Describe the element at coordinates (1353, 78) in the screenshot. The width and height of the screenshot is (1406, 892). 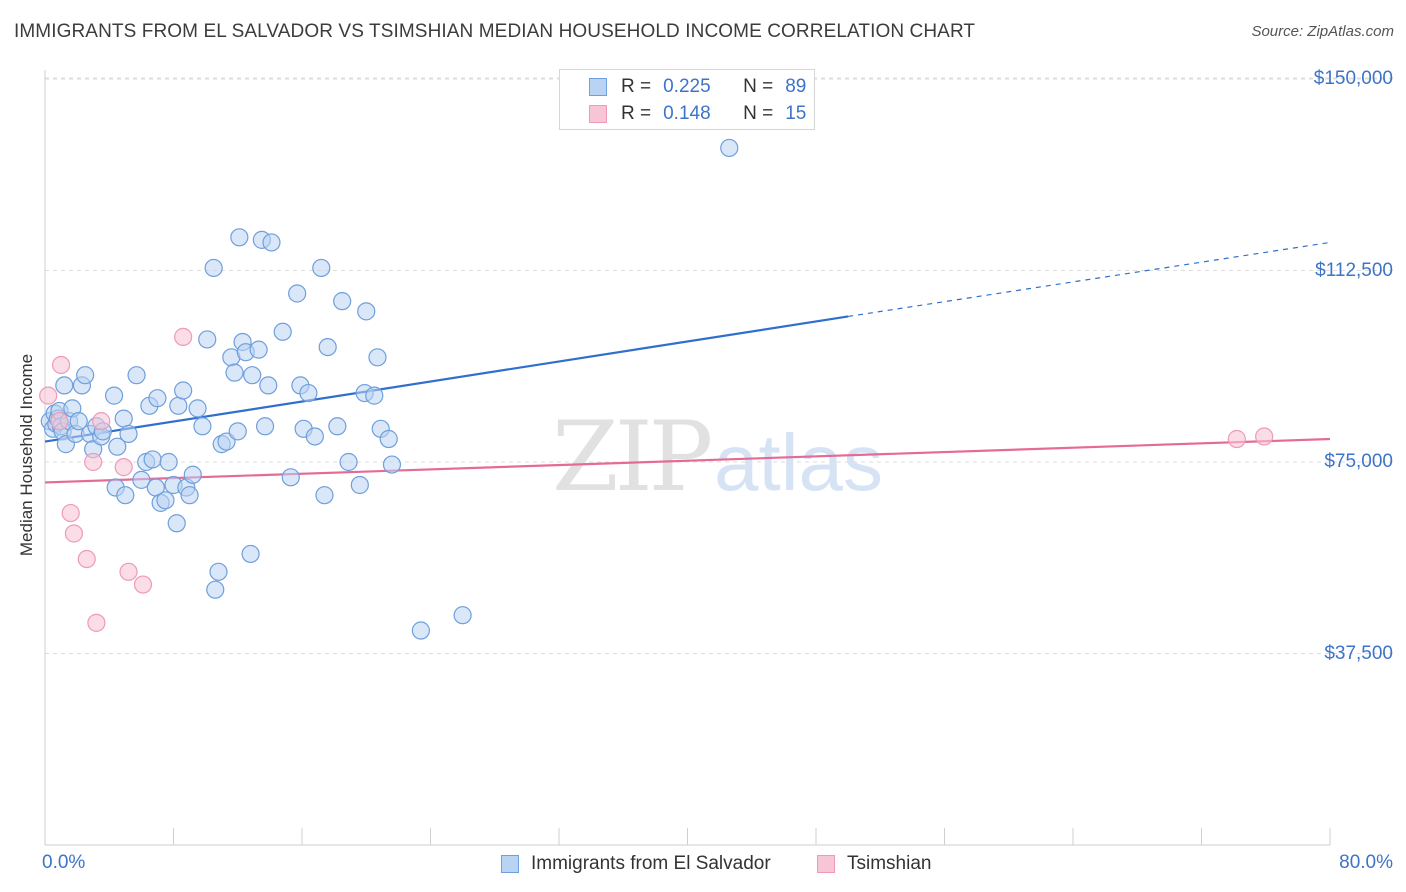
I see `y-tick-label: $150,000` at that location.